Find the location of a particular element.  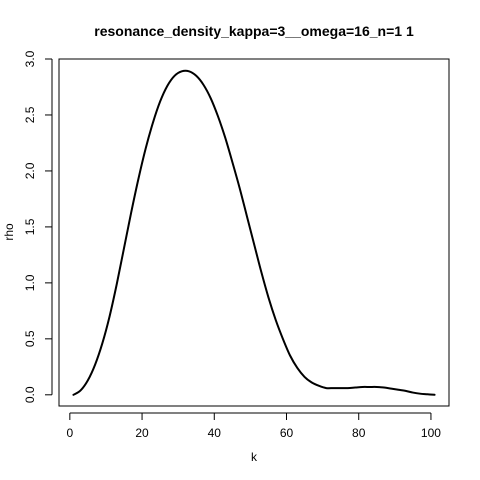

x-tick-label: 60 is located at coordinates (287, 433).